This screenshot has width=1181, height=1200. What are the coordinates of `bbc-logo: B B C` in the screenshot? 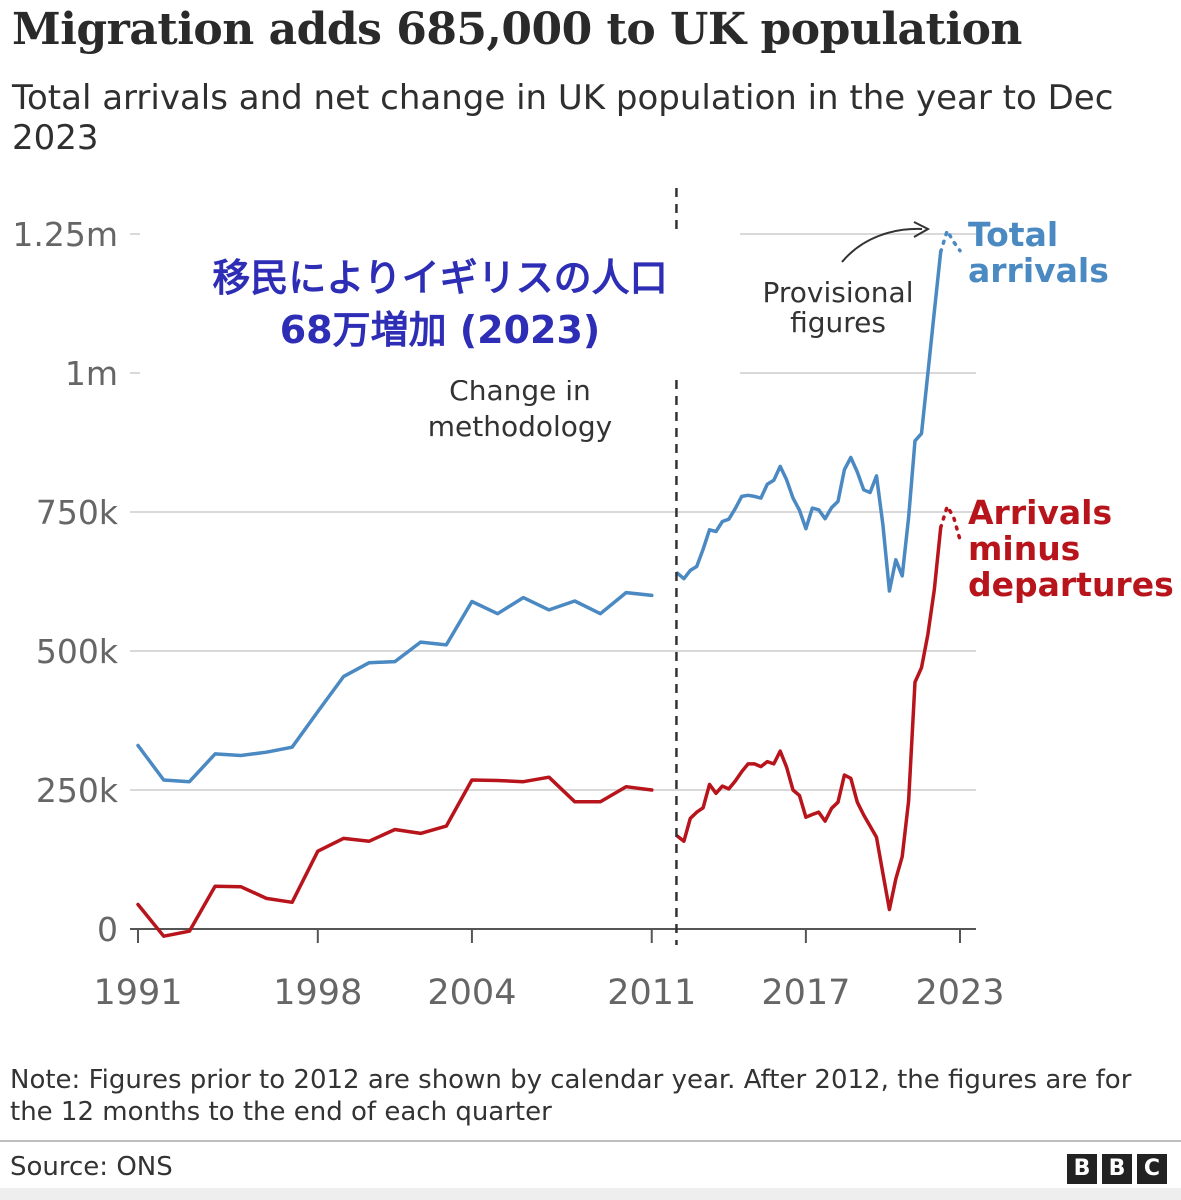 It's located at (1117, 1169).